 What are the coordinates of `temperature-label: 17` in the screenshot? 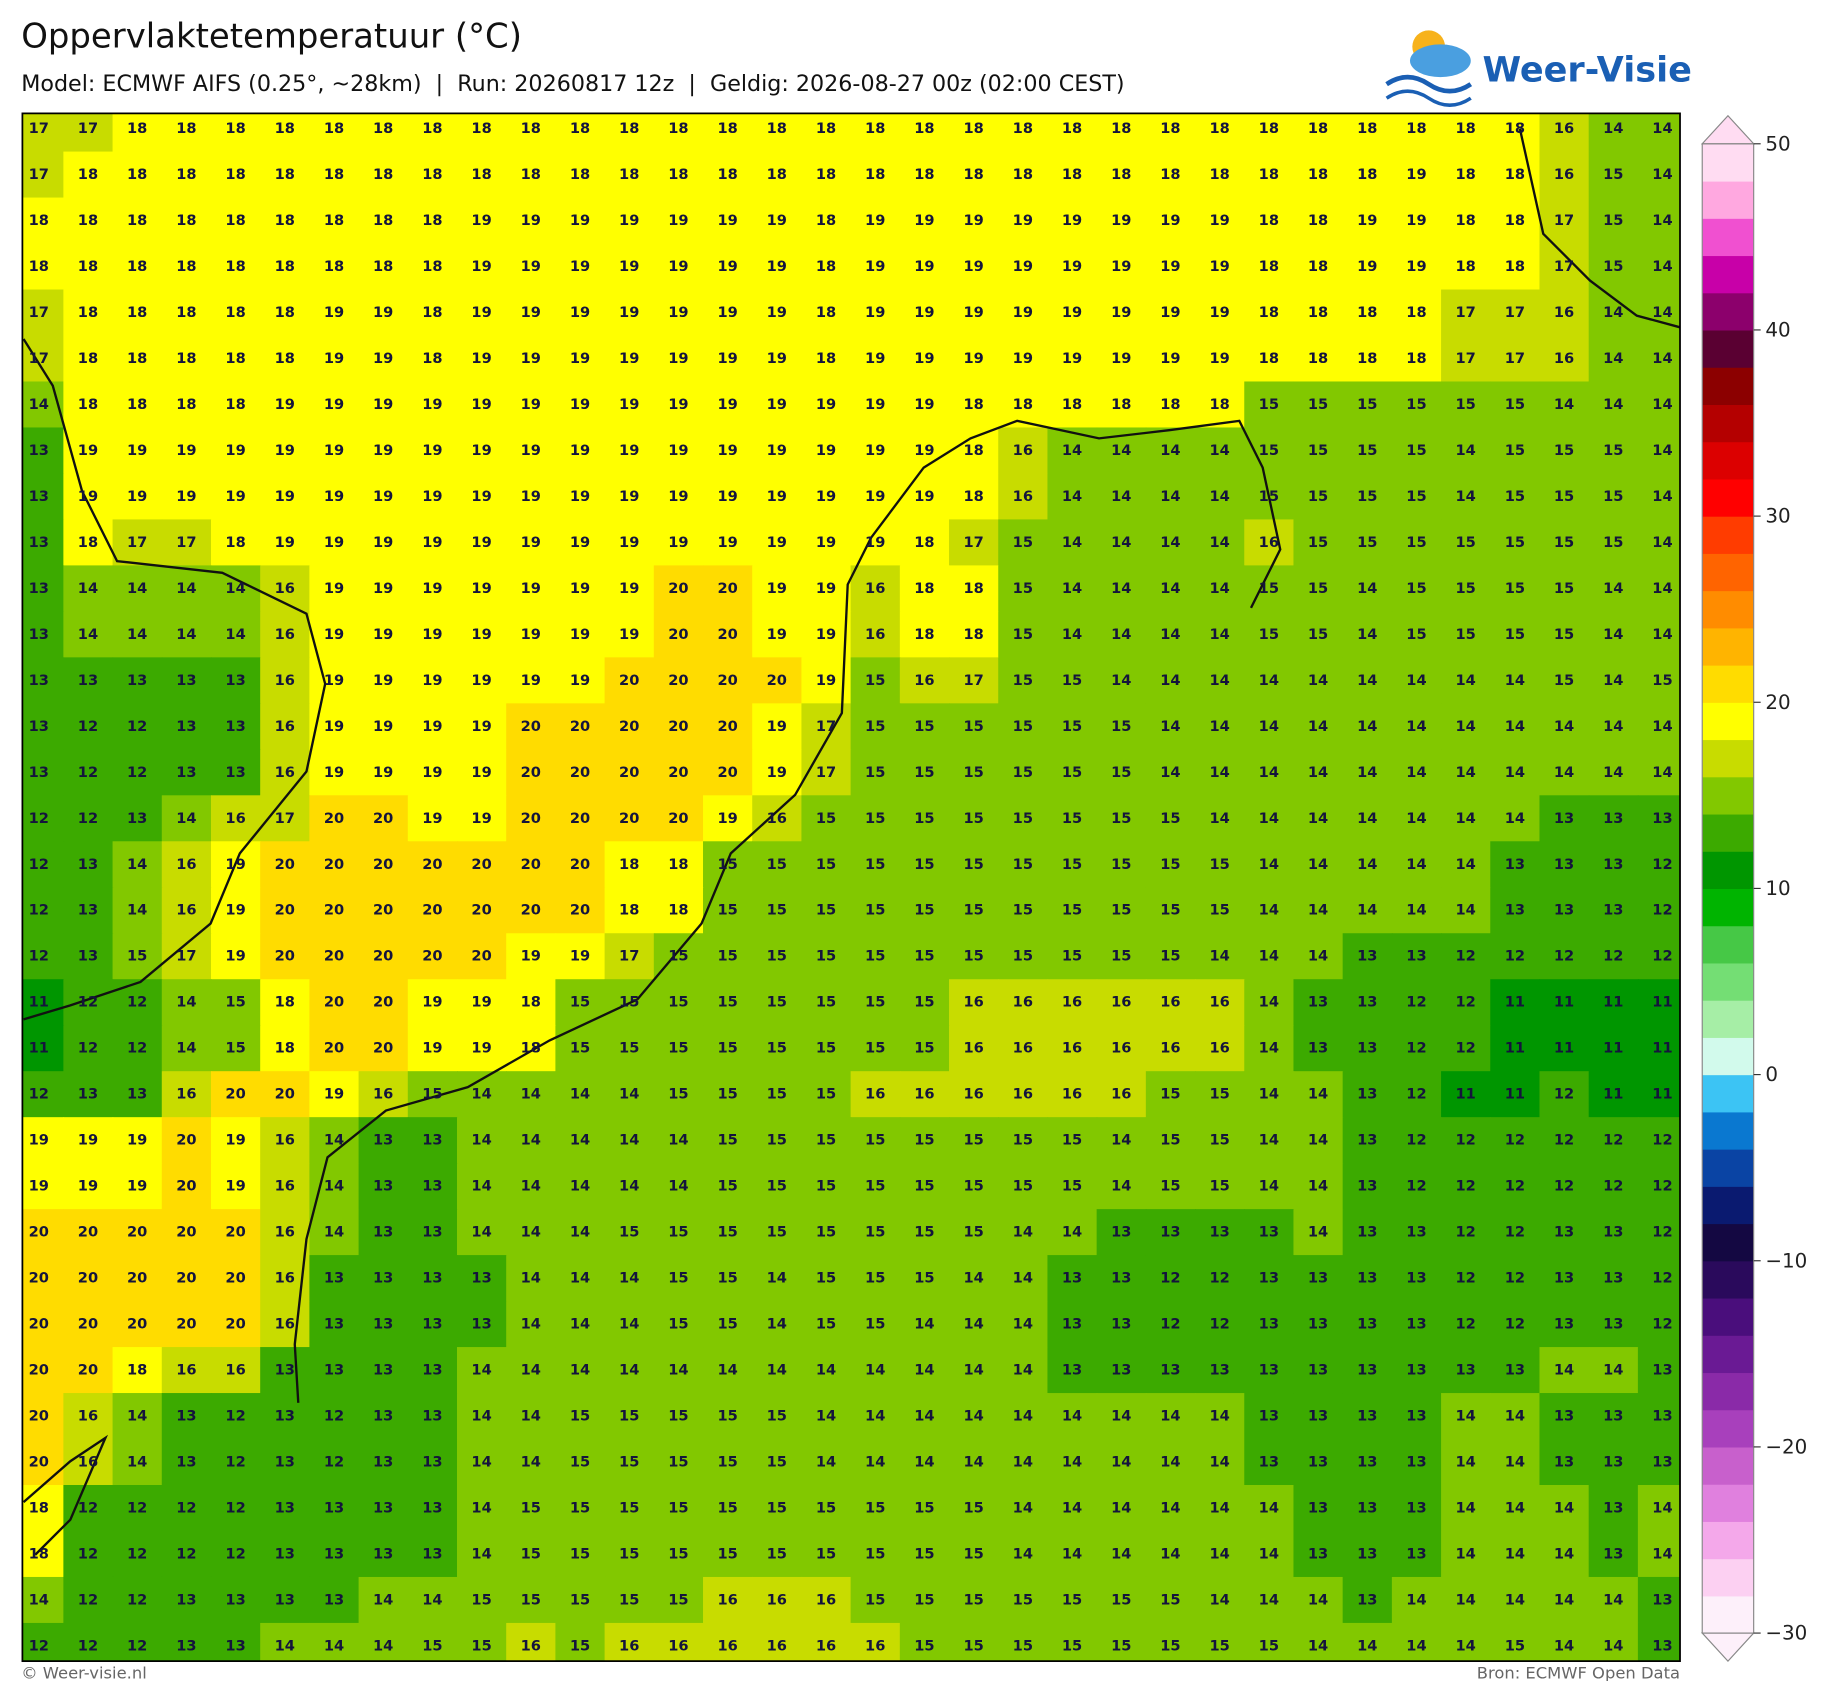 It's located at (186, 542).